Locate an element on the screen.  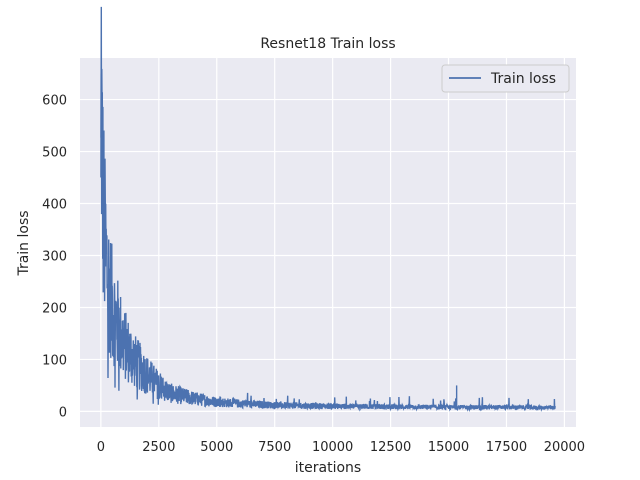
x-ticks: 0 2500 5000 7500 10000 12500 15000 17500 20000 is located at coordinates (341, 447).